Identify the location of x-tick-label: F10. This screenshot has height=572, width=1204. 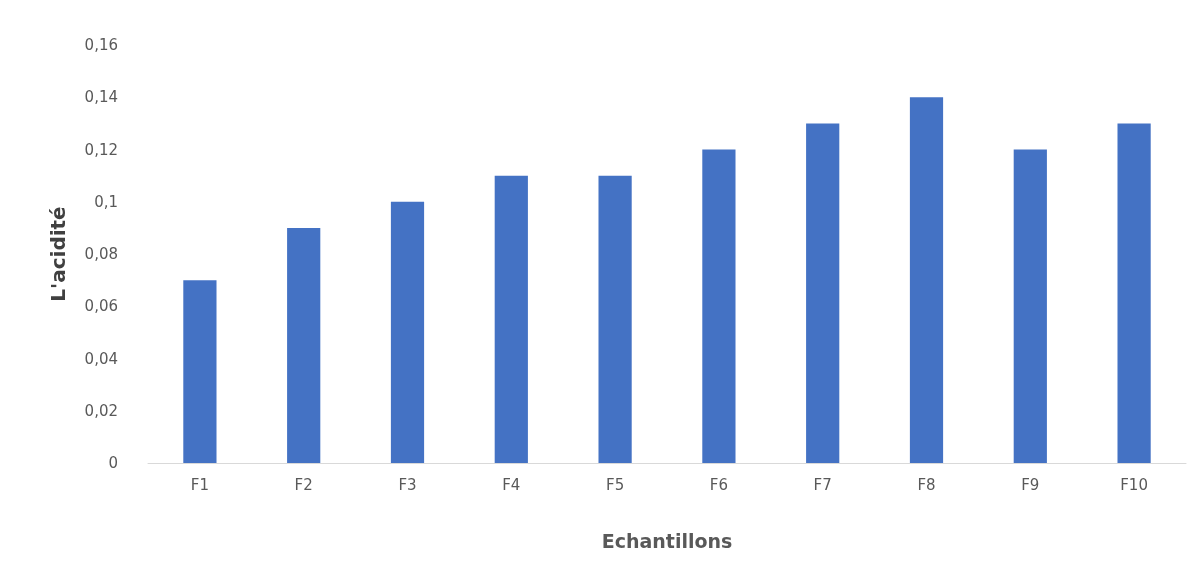
(1134, 484).